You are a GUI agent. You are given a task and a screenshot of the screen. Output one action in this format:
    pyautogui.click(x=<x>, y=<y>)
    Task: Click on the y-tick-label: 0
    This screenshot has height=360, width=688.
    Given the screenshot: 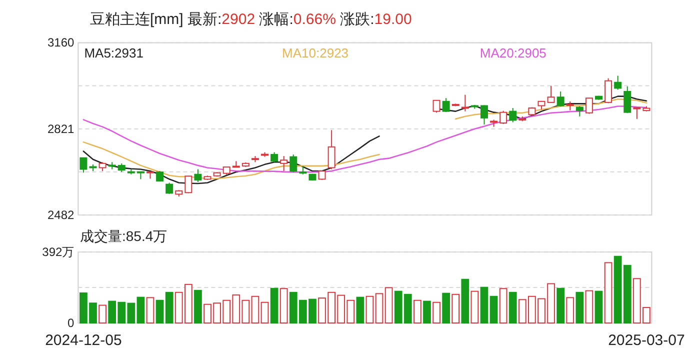 What is the action you would take?
    pyautogui.click(x=71, y=323)
    